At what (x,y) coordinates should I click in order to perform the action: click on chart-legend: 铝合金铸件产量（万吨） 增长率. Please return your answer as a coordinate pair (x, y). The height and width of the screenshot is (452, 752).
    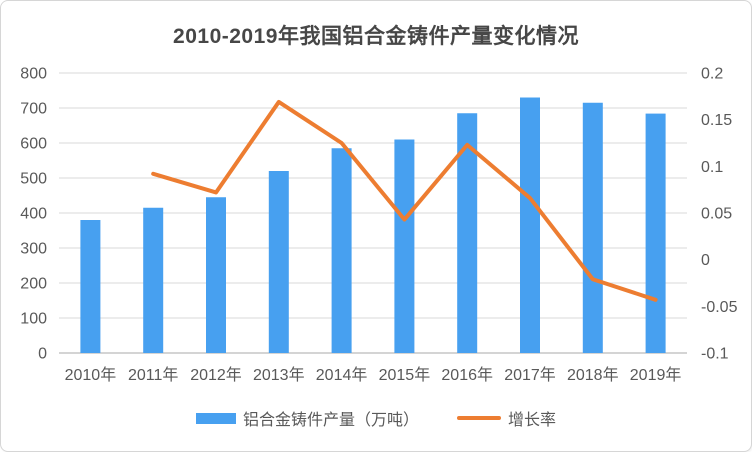
    Looking at the image, I should click on (376, 418).